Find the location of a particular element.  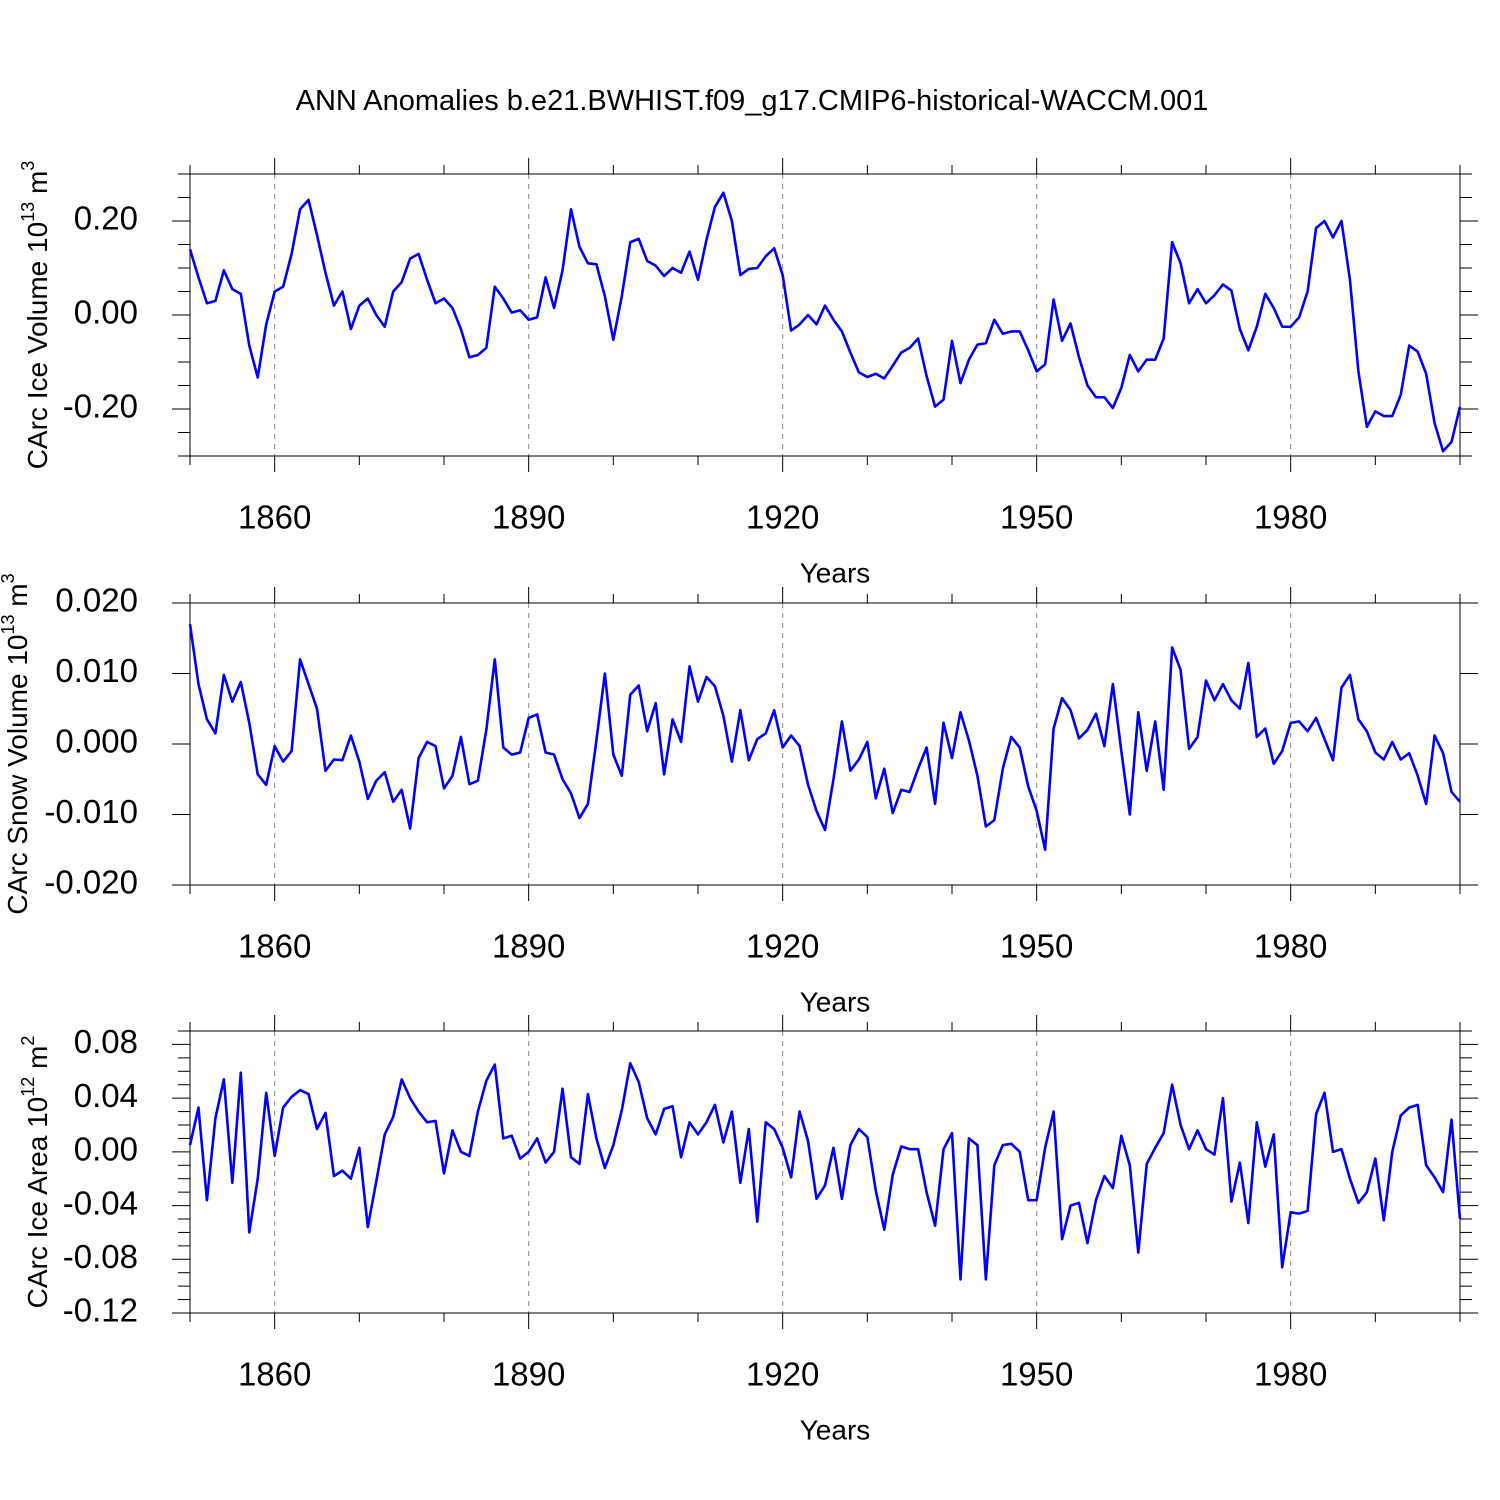

y-tick-label: -0.20 is located at coordinates (100, 406).